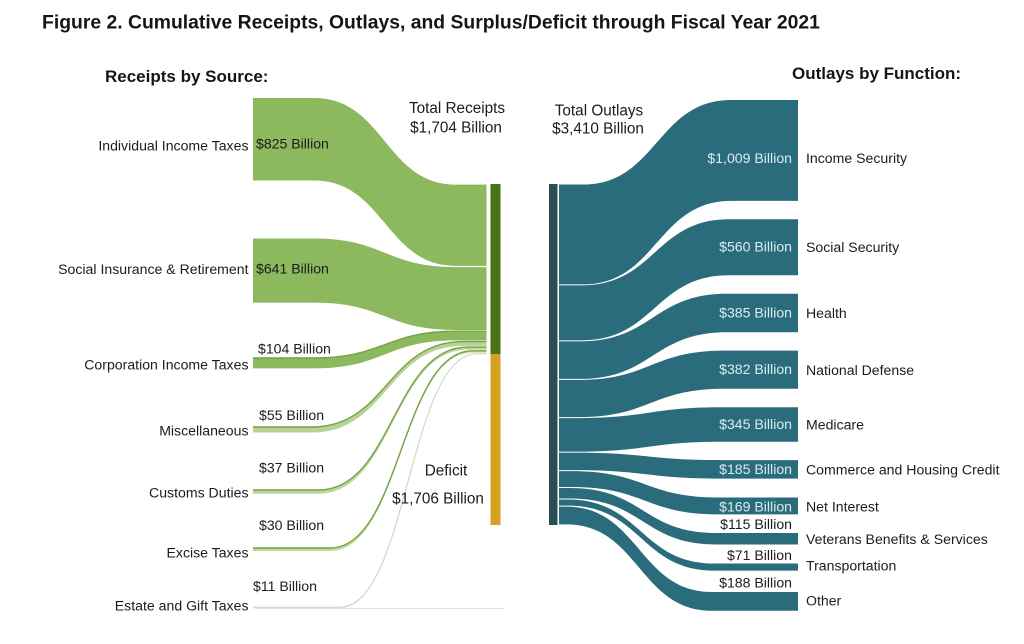 This screenshot has height=644, width=1024. Describe the element at coordinates (824, 601) in the screenshot. I see `svg-text: Other` at that location.